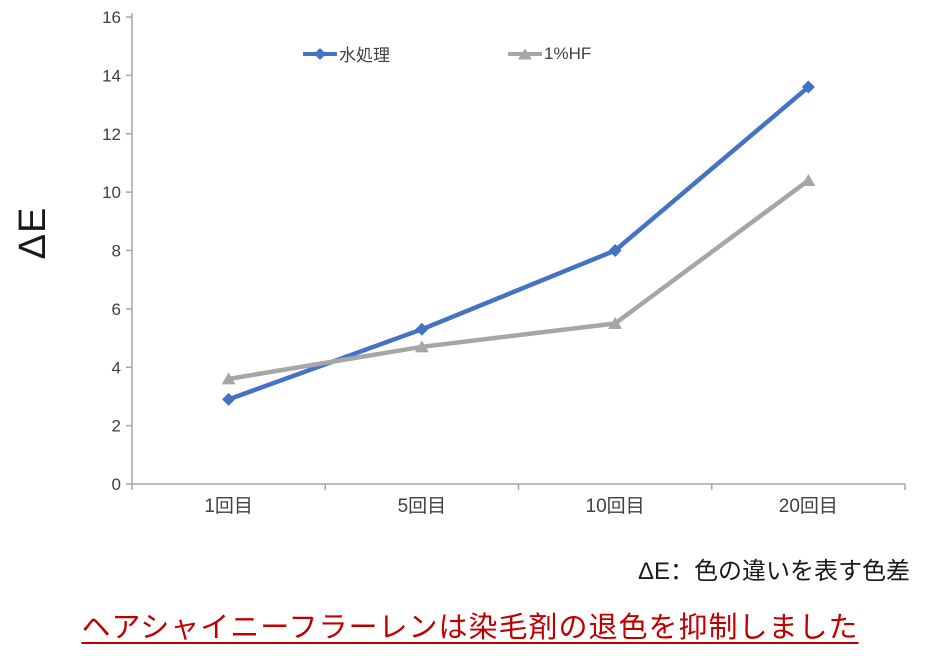 The image size is (940, 656). Describe the element at coordinates (568, 53) in the screenshot. I see `legend-label: 1%HF` at that location.